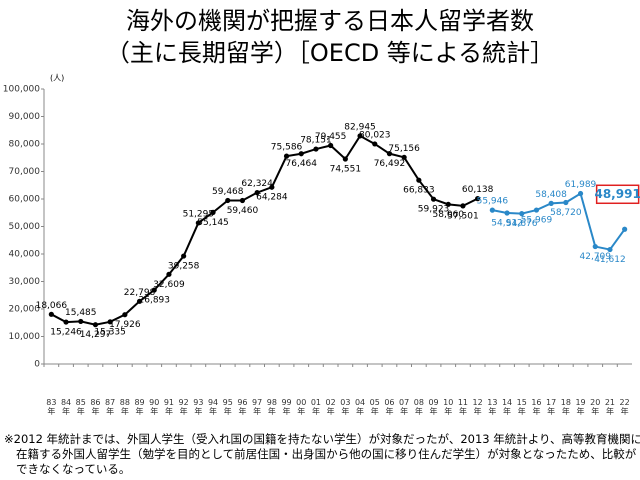 The width and height of the screenshot is (640, 480). What do you see at coordinates (316, 407) in the screenshot?
I see `x-tick-label: 01年` at bounding box center [316, 407].